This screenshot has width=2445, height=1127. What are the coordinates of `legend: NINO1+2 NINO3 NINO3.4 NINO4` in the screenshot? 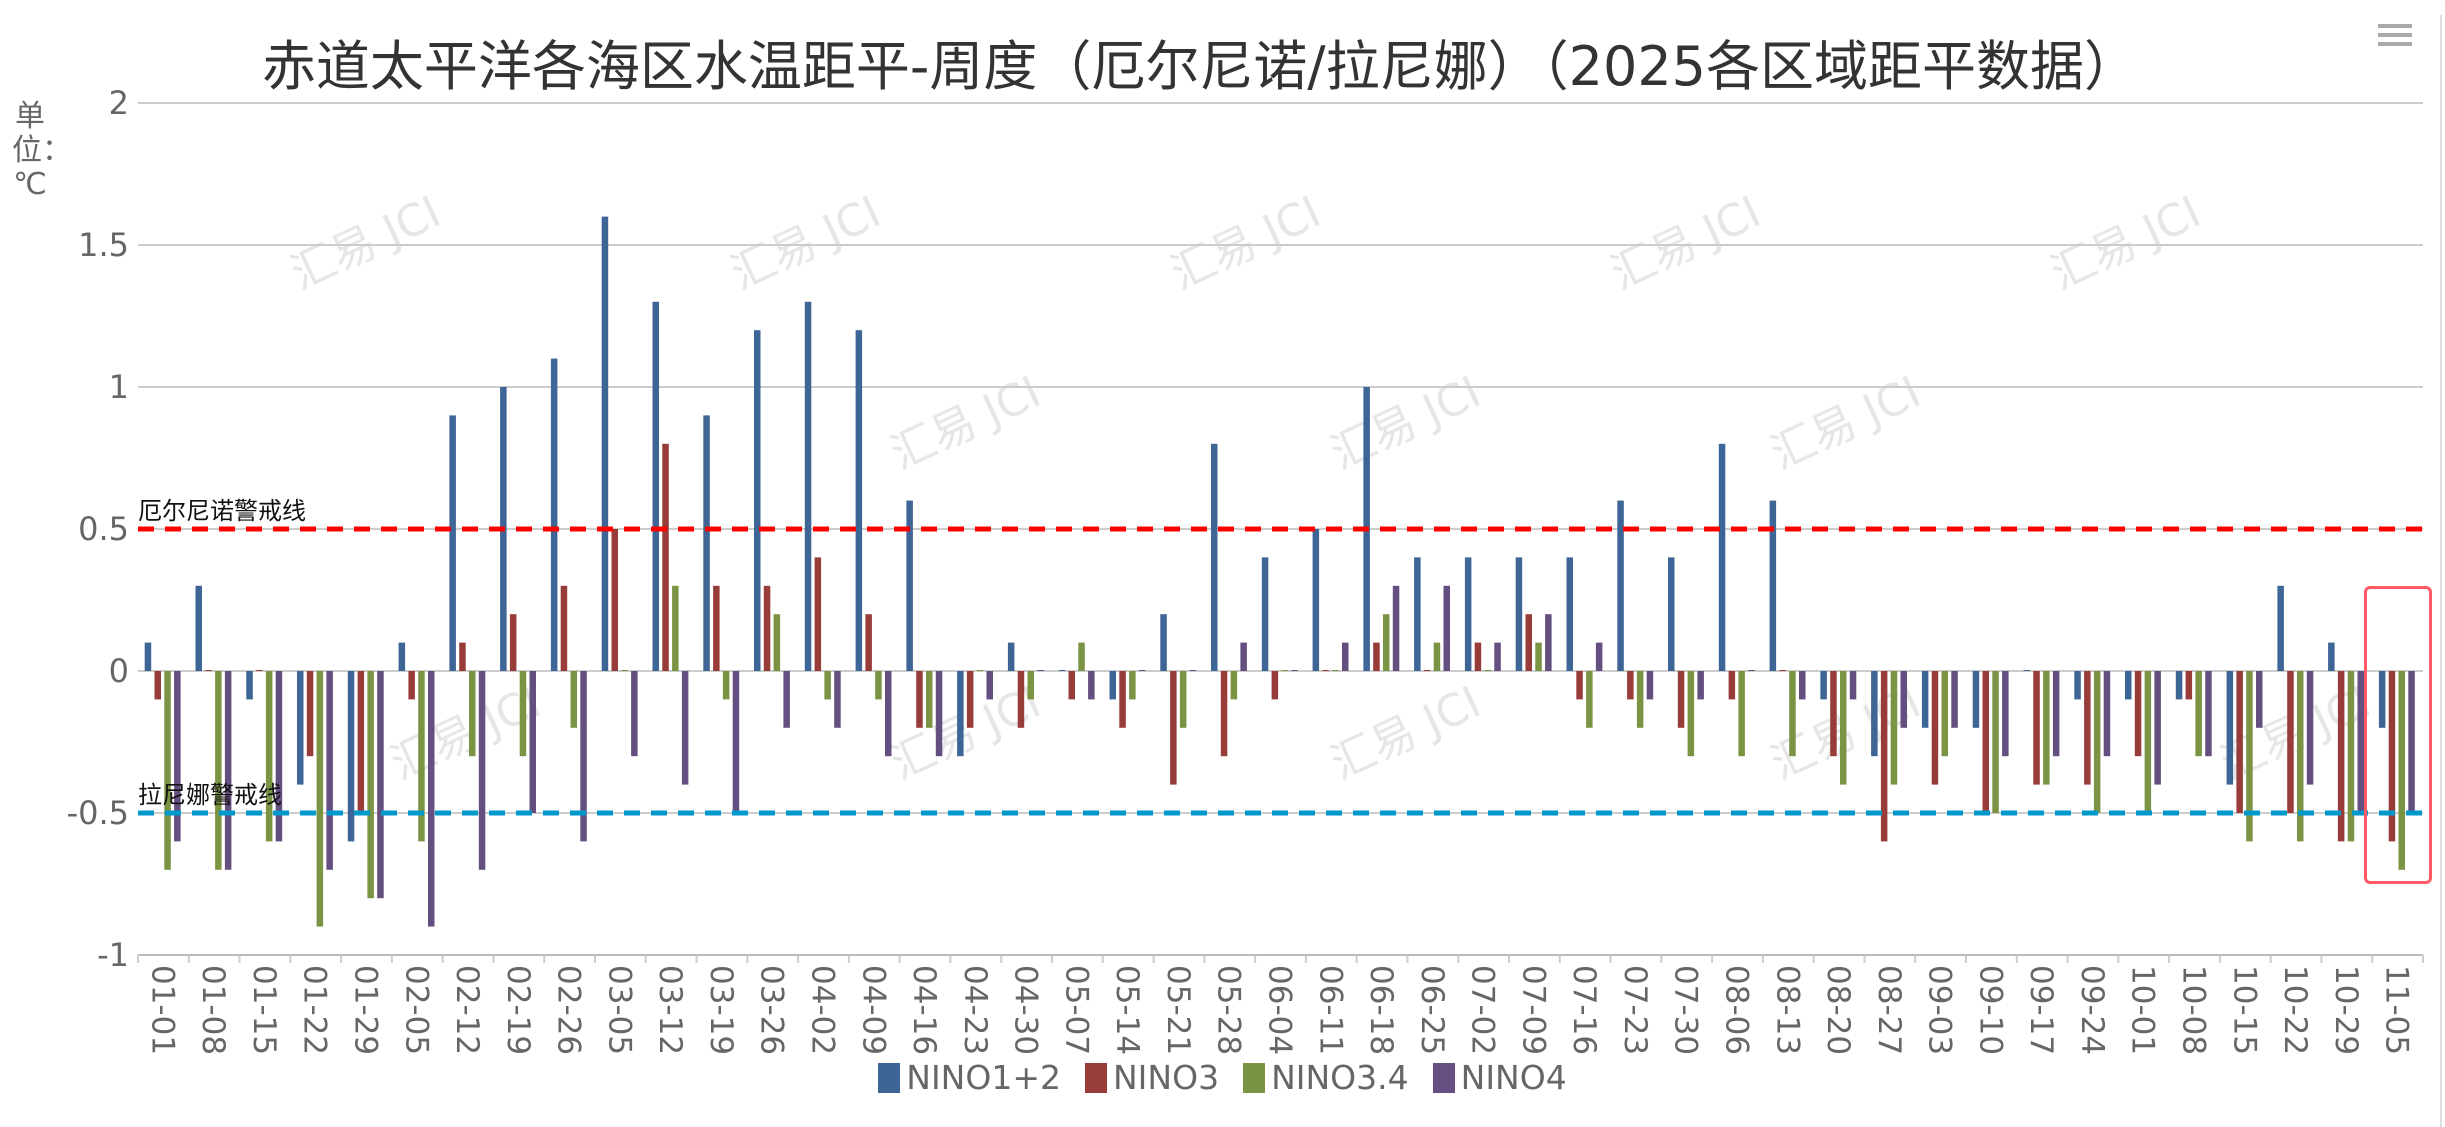 It's located at (1222, 1077).